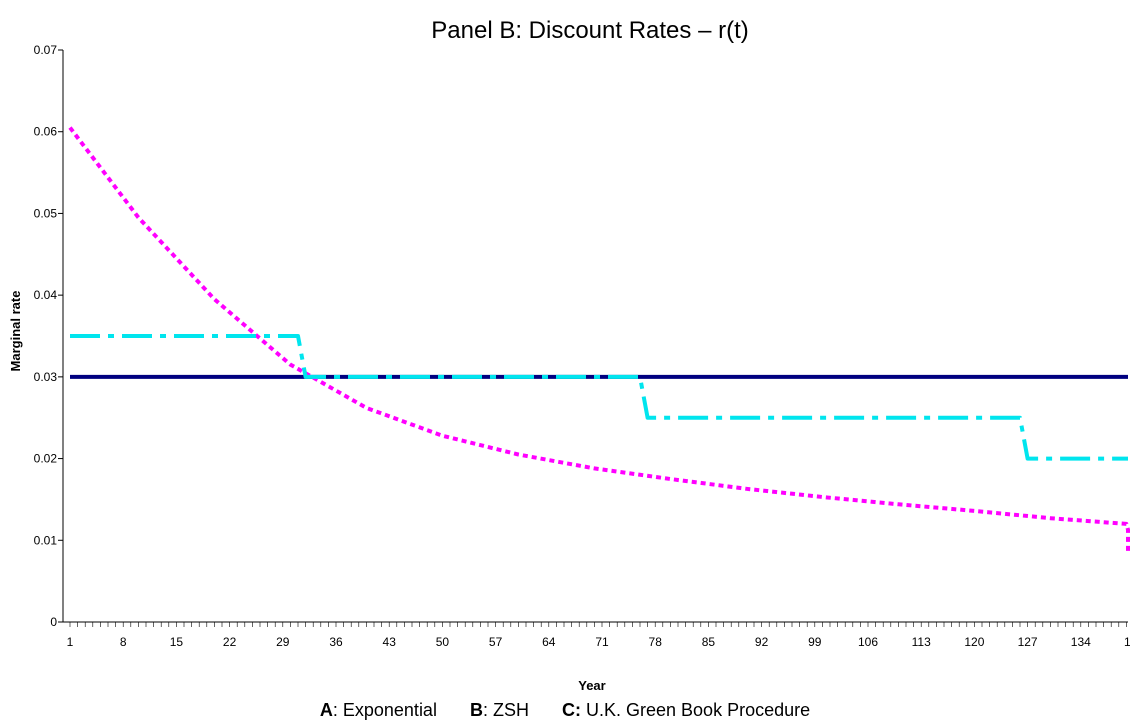 The image size is (1130, 728). I want to click on y-tick-label: 0.04, so click(46, 295).